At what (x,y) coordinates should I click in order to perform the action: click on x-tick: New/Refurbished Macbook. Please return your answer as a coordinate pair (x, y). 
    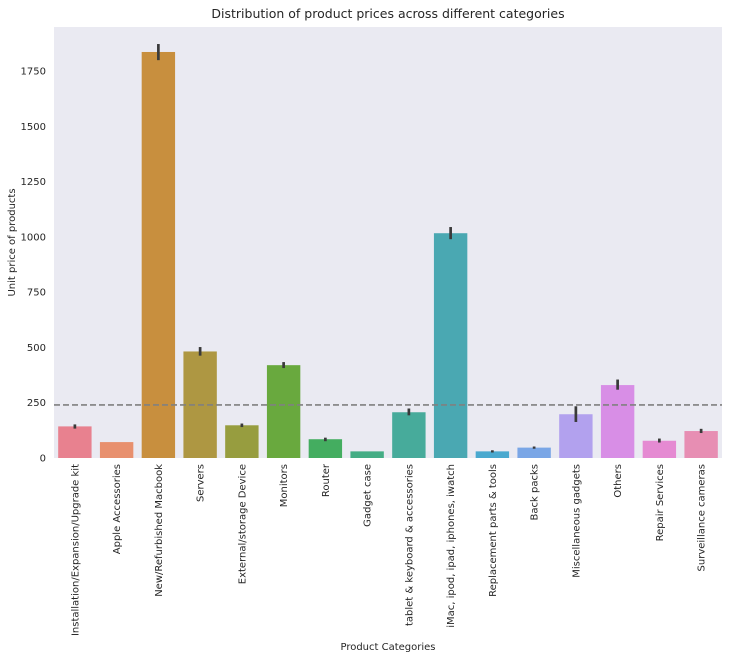
    Looking at the image, I should click on (159, 530).